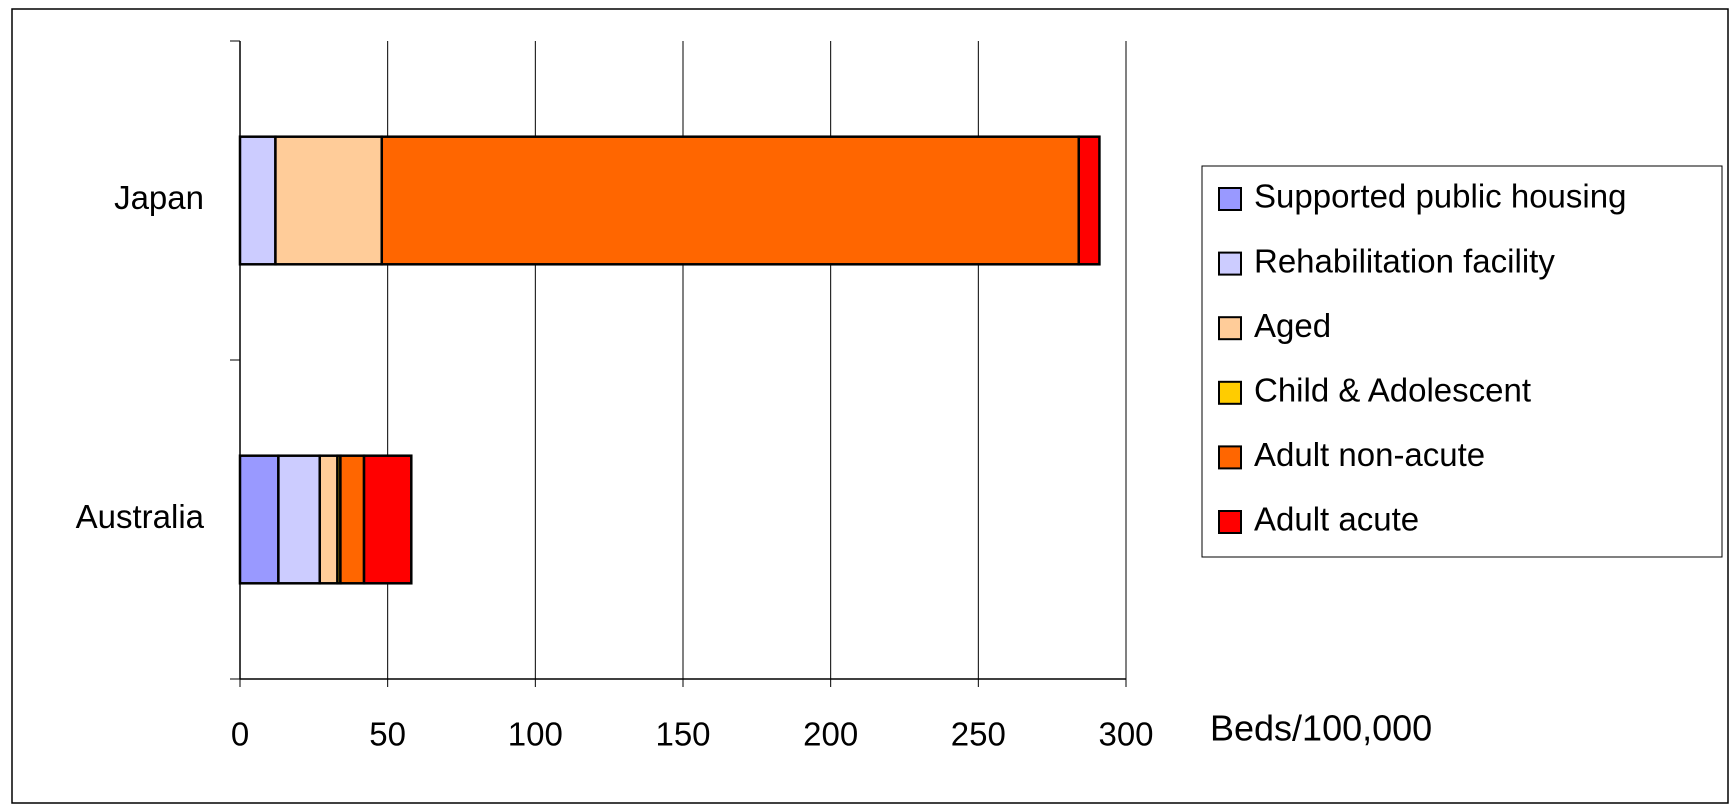 This screenshot has height=806, width=1731. What do you see at coordinates (535, 734) in the screenshot?
I see `x-tick-label: 100` at bounding box center [535, 734].